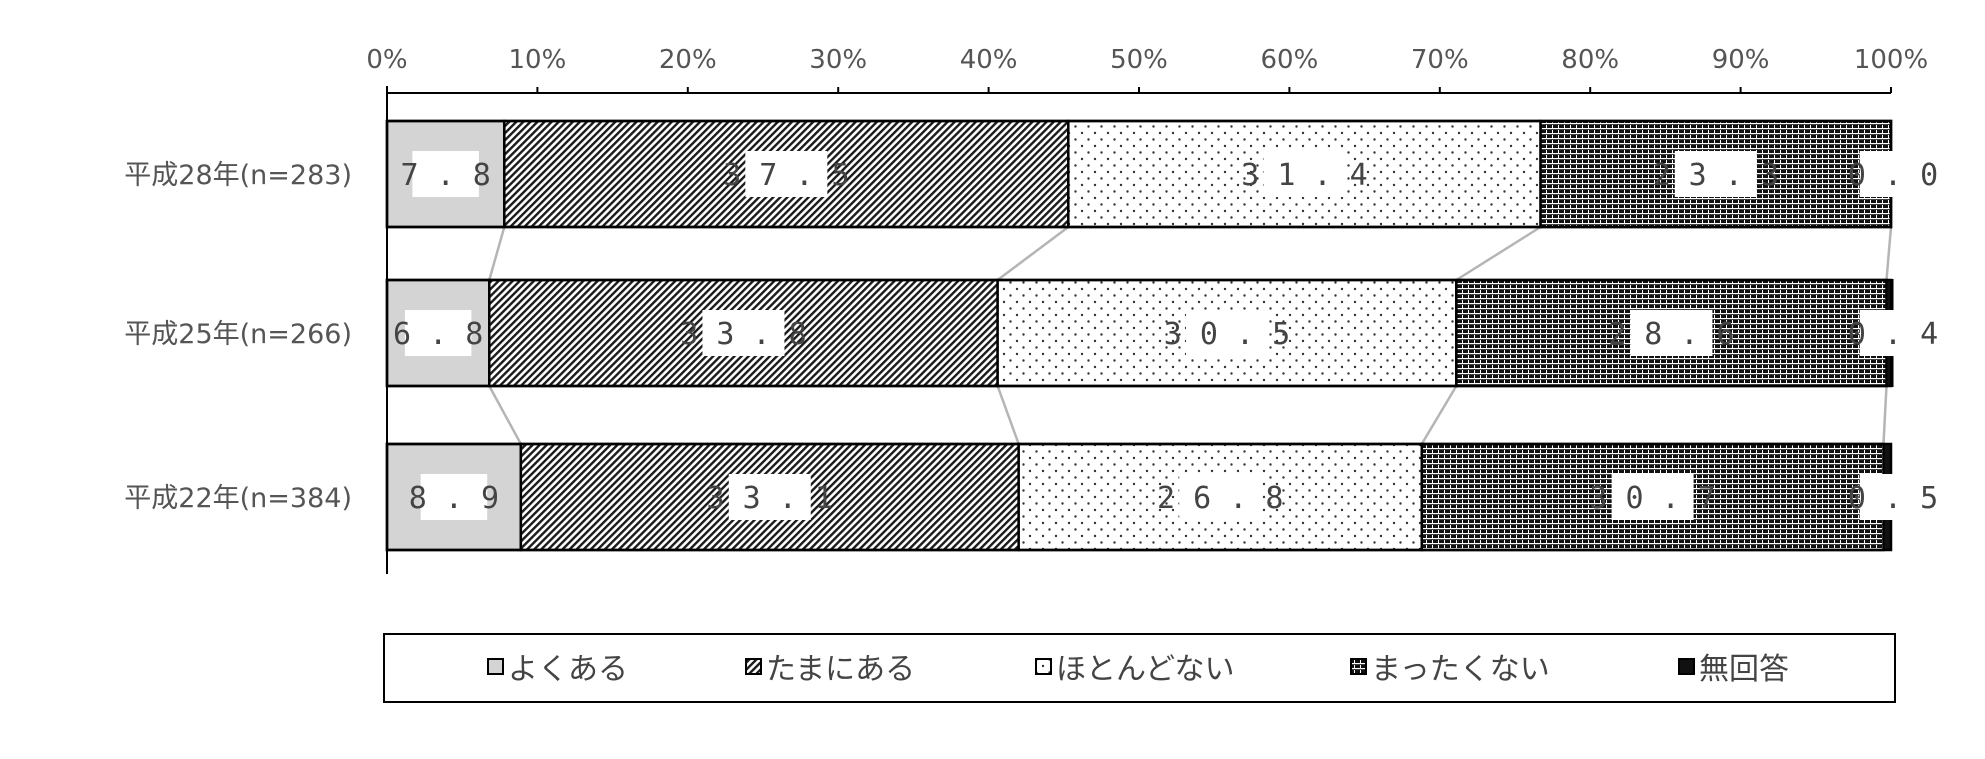 The image size is (1985, 759). I want to click on category-label: 平成22年(n=384), so click(238, 498).